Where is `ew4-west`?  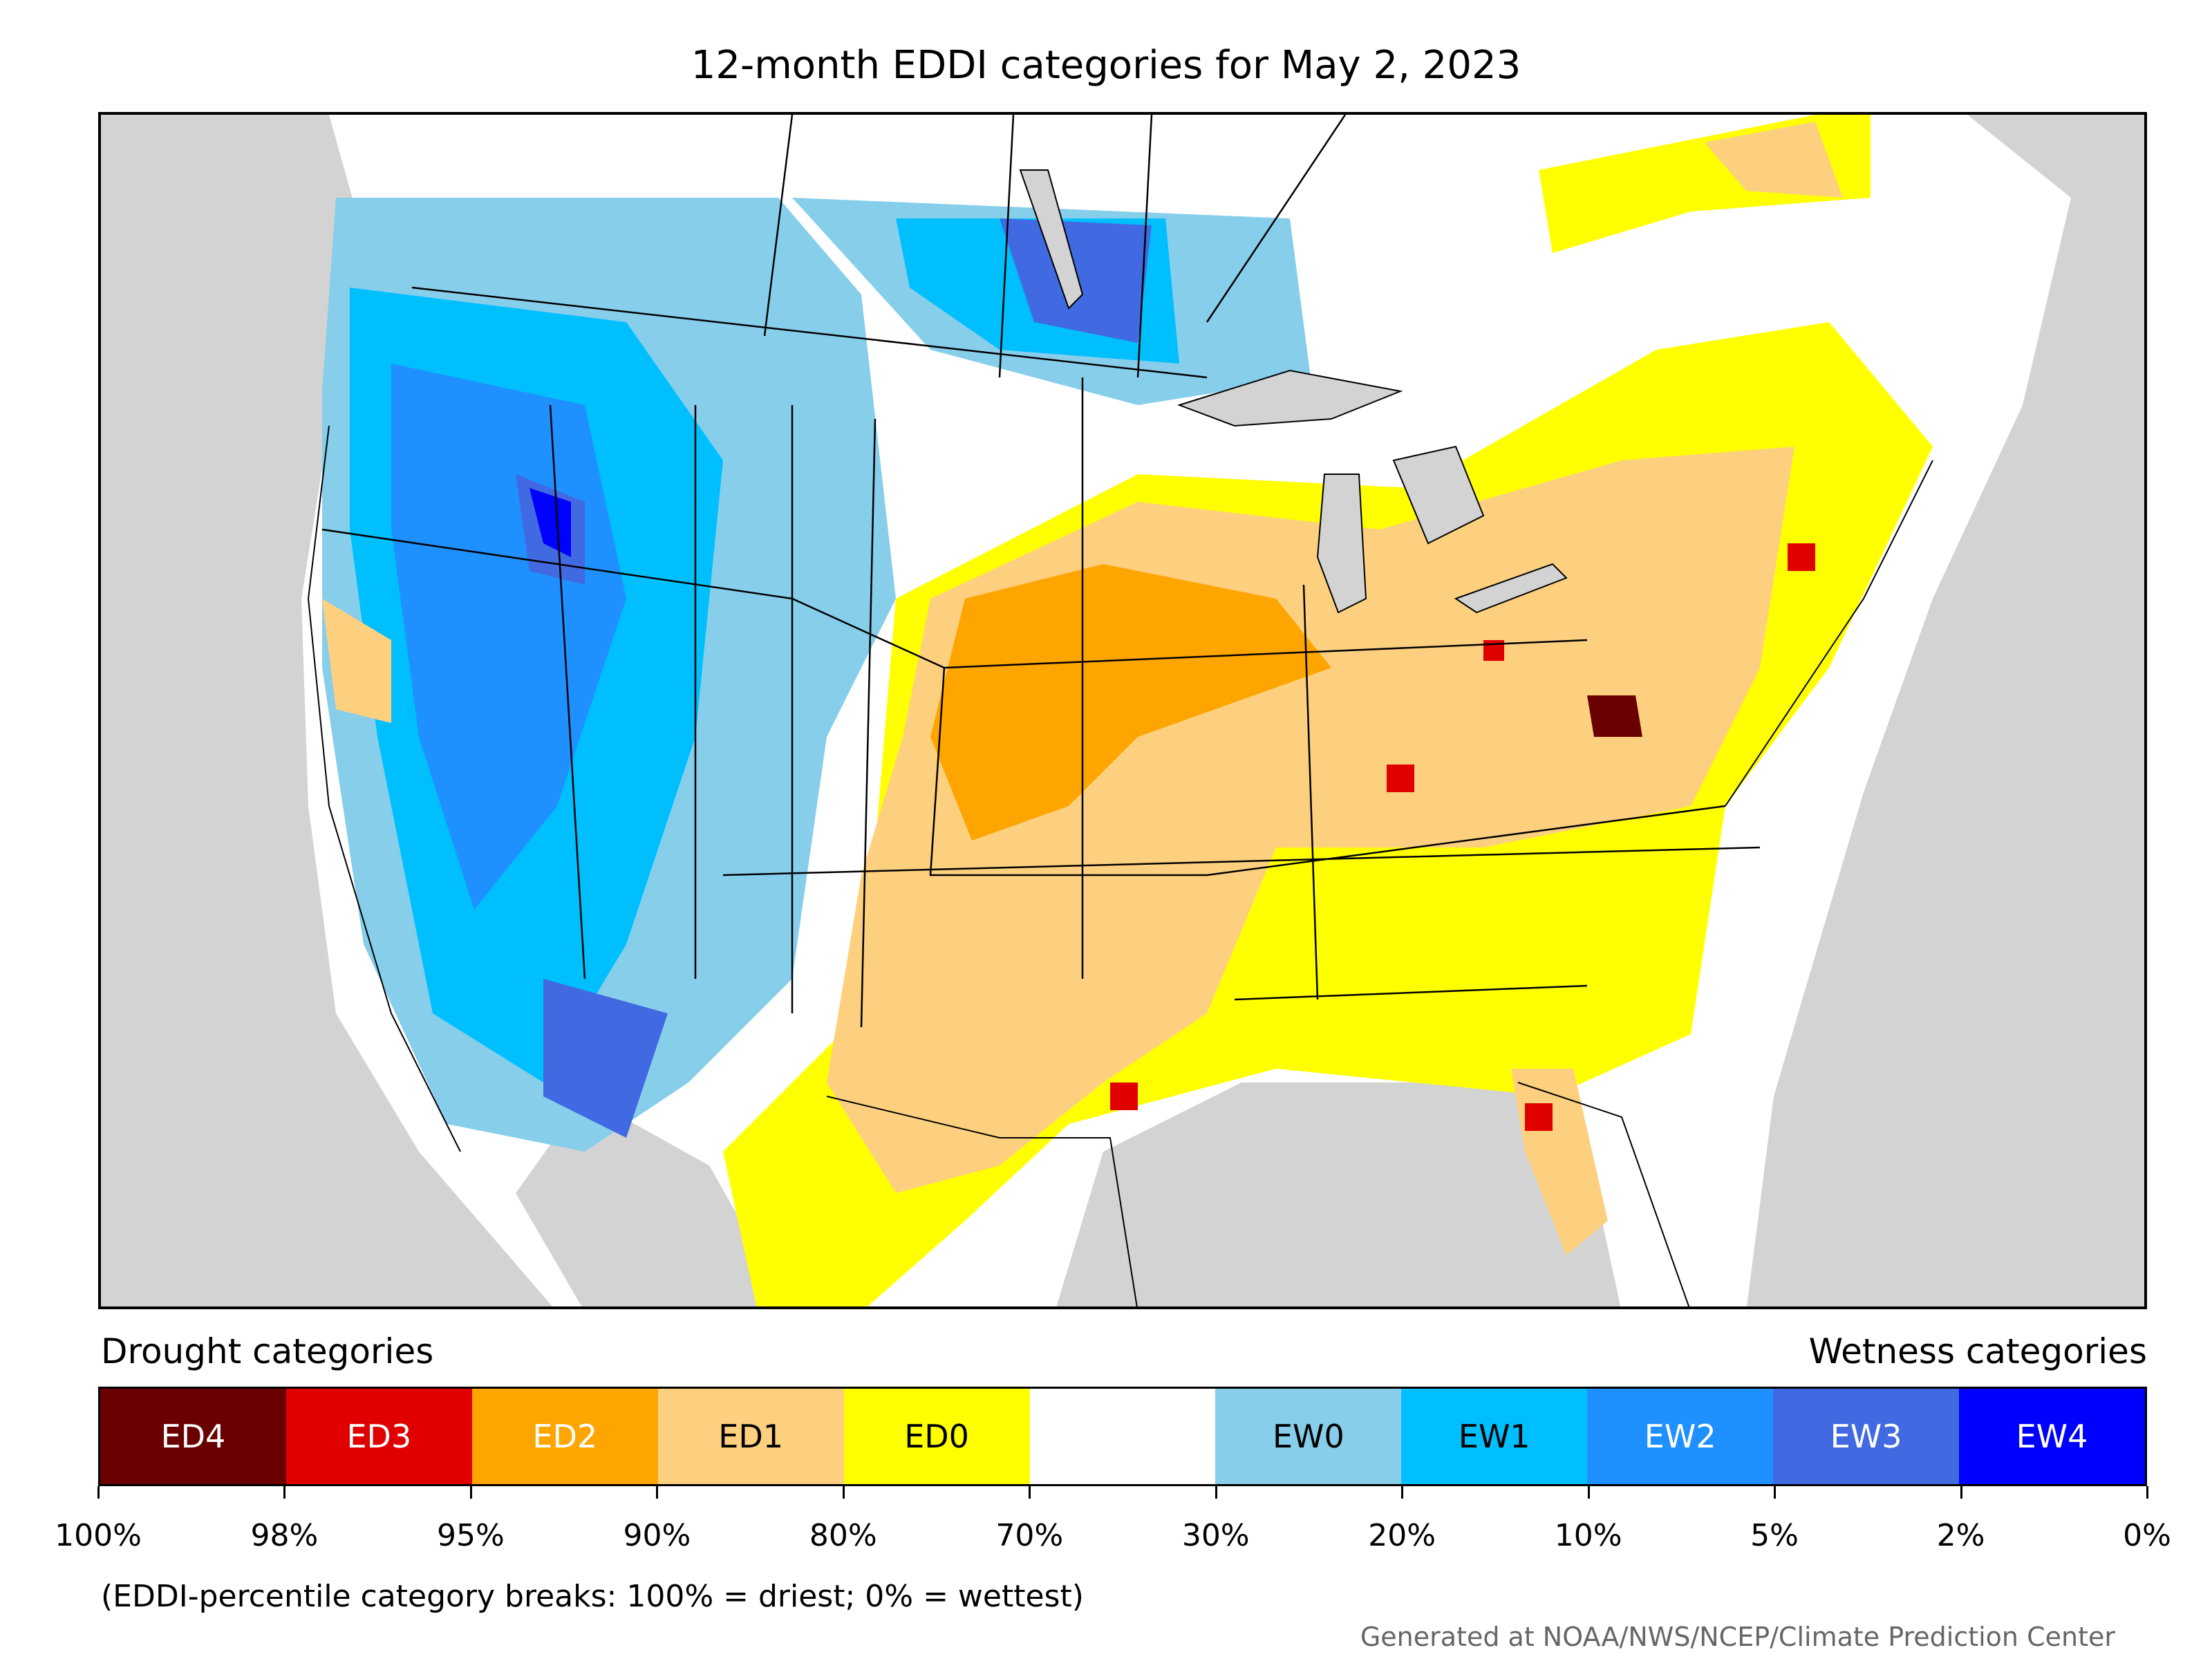 ew4-west is located at coordinates (550, 522).